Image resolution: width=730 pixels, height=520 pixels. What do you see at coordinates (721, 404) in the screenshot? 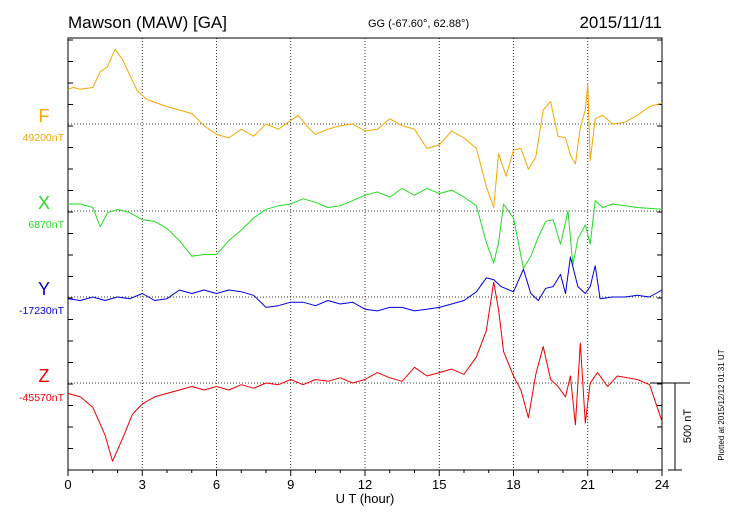
I see `plotted-timestamp: Plotted at 2015/12/12 01:31 UT` at bounding box center [721, 404].